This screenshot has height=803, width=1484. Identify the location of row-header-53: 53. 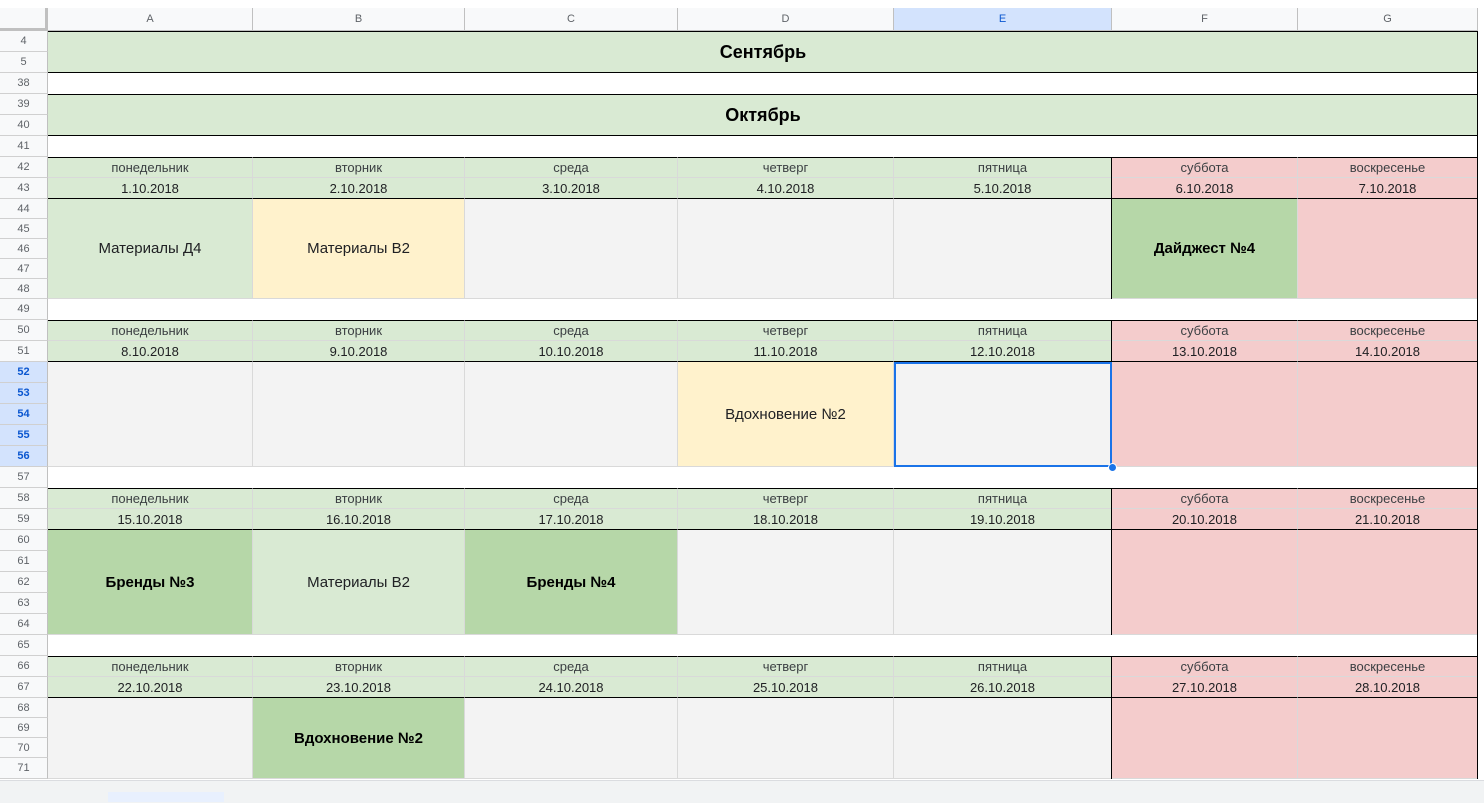
(24, 393).